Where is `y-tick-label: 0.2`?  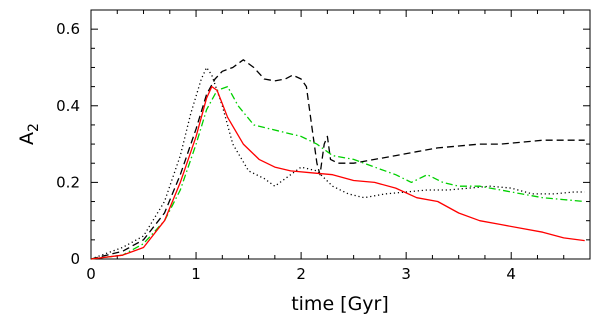
y-tick-label: 0.2 is located at coordinates (68, 182).